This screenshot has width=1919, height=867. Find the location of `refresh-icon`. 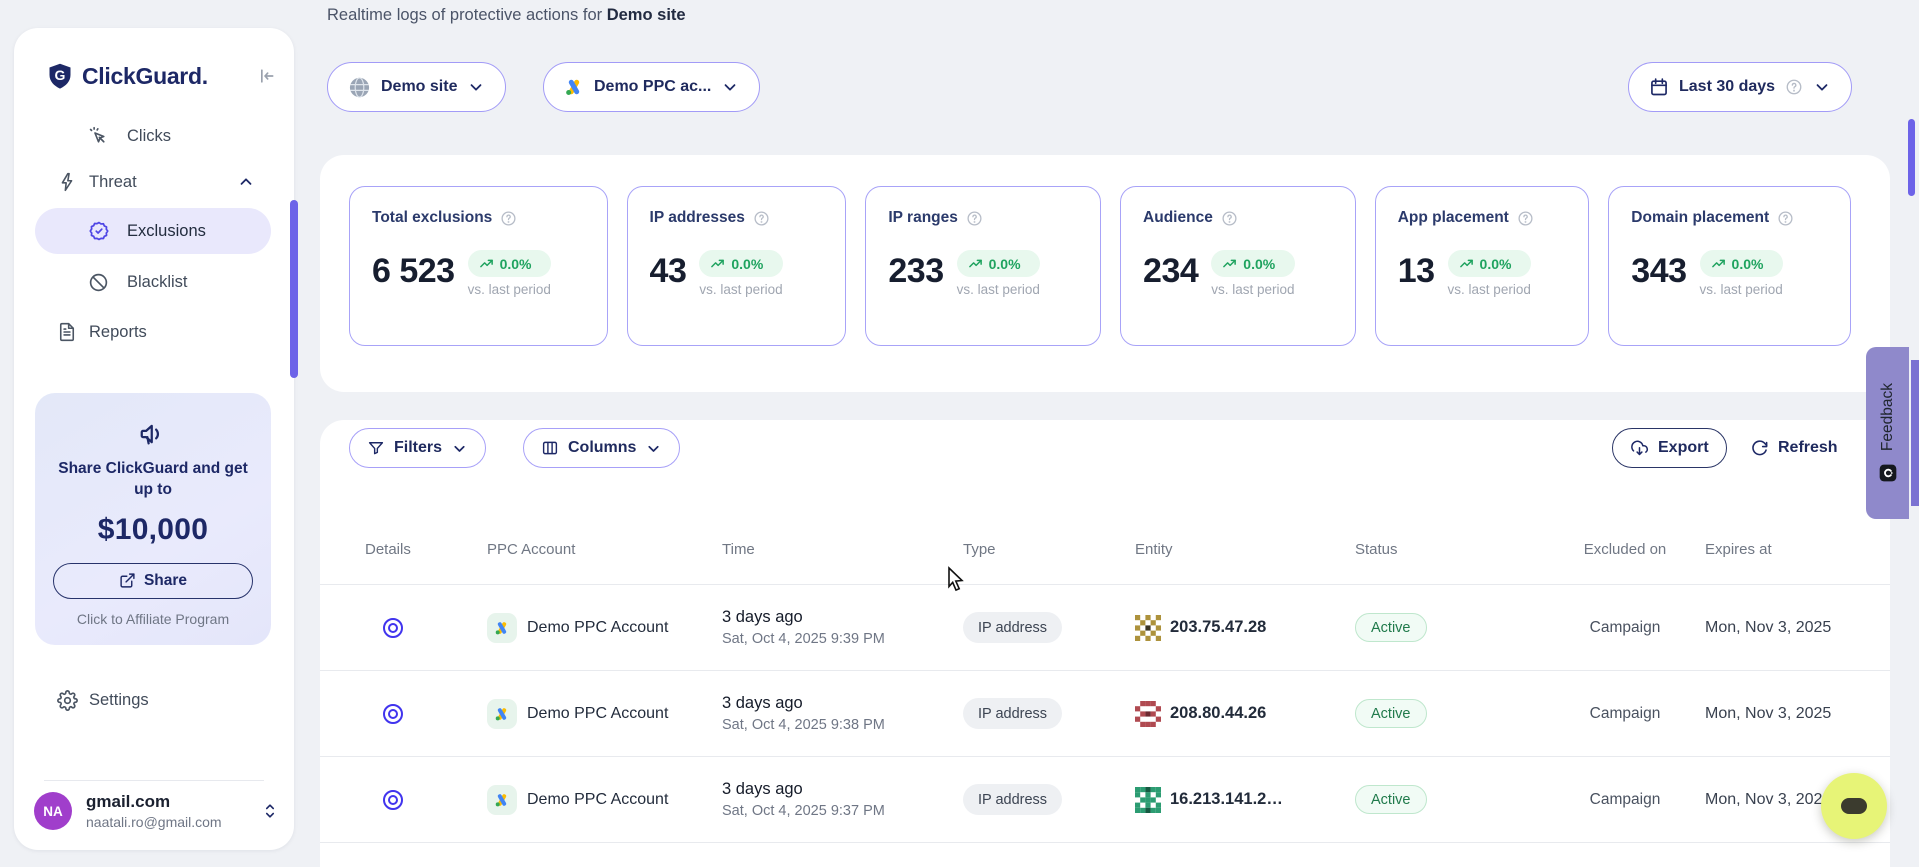

refresh-icon is located at coordinates (1760, 447).